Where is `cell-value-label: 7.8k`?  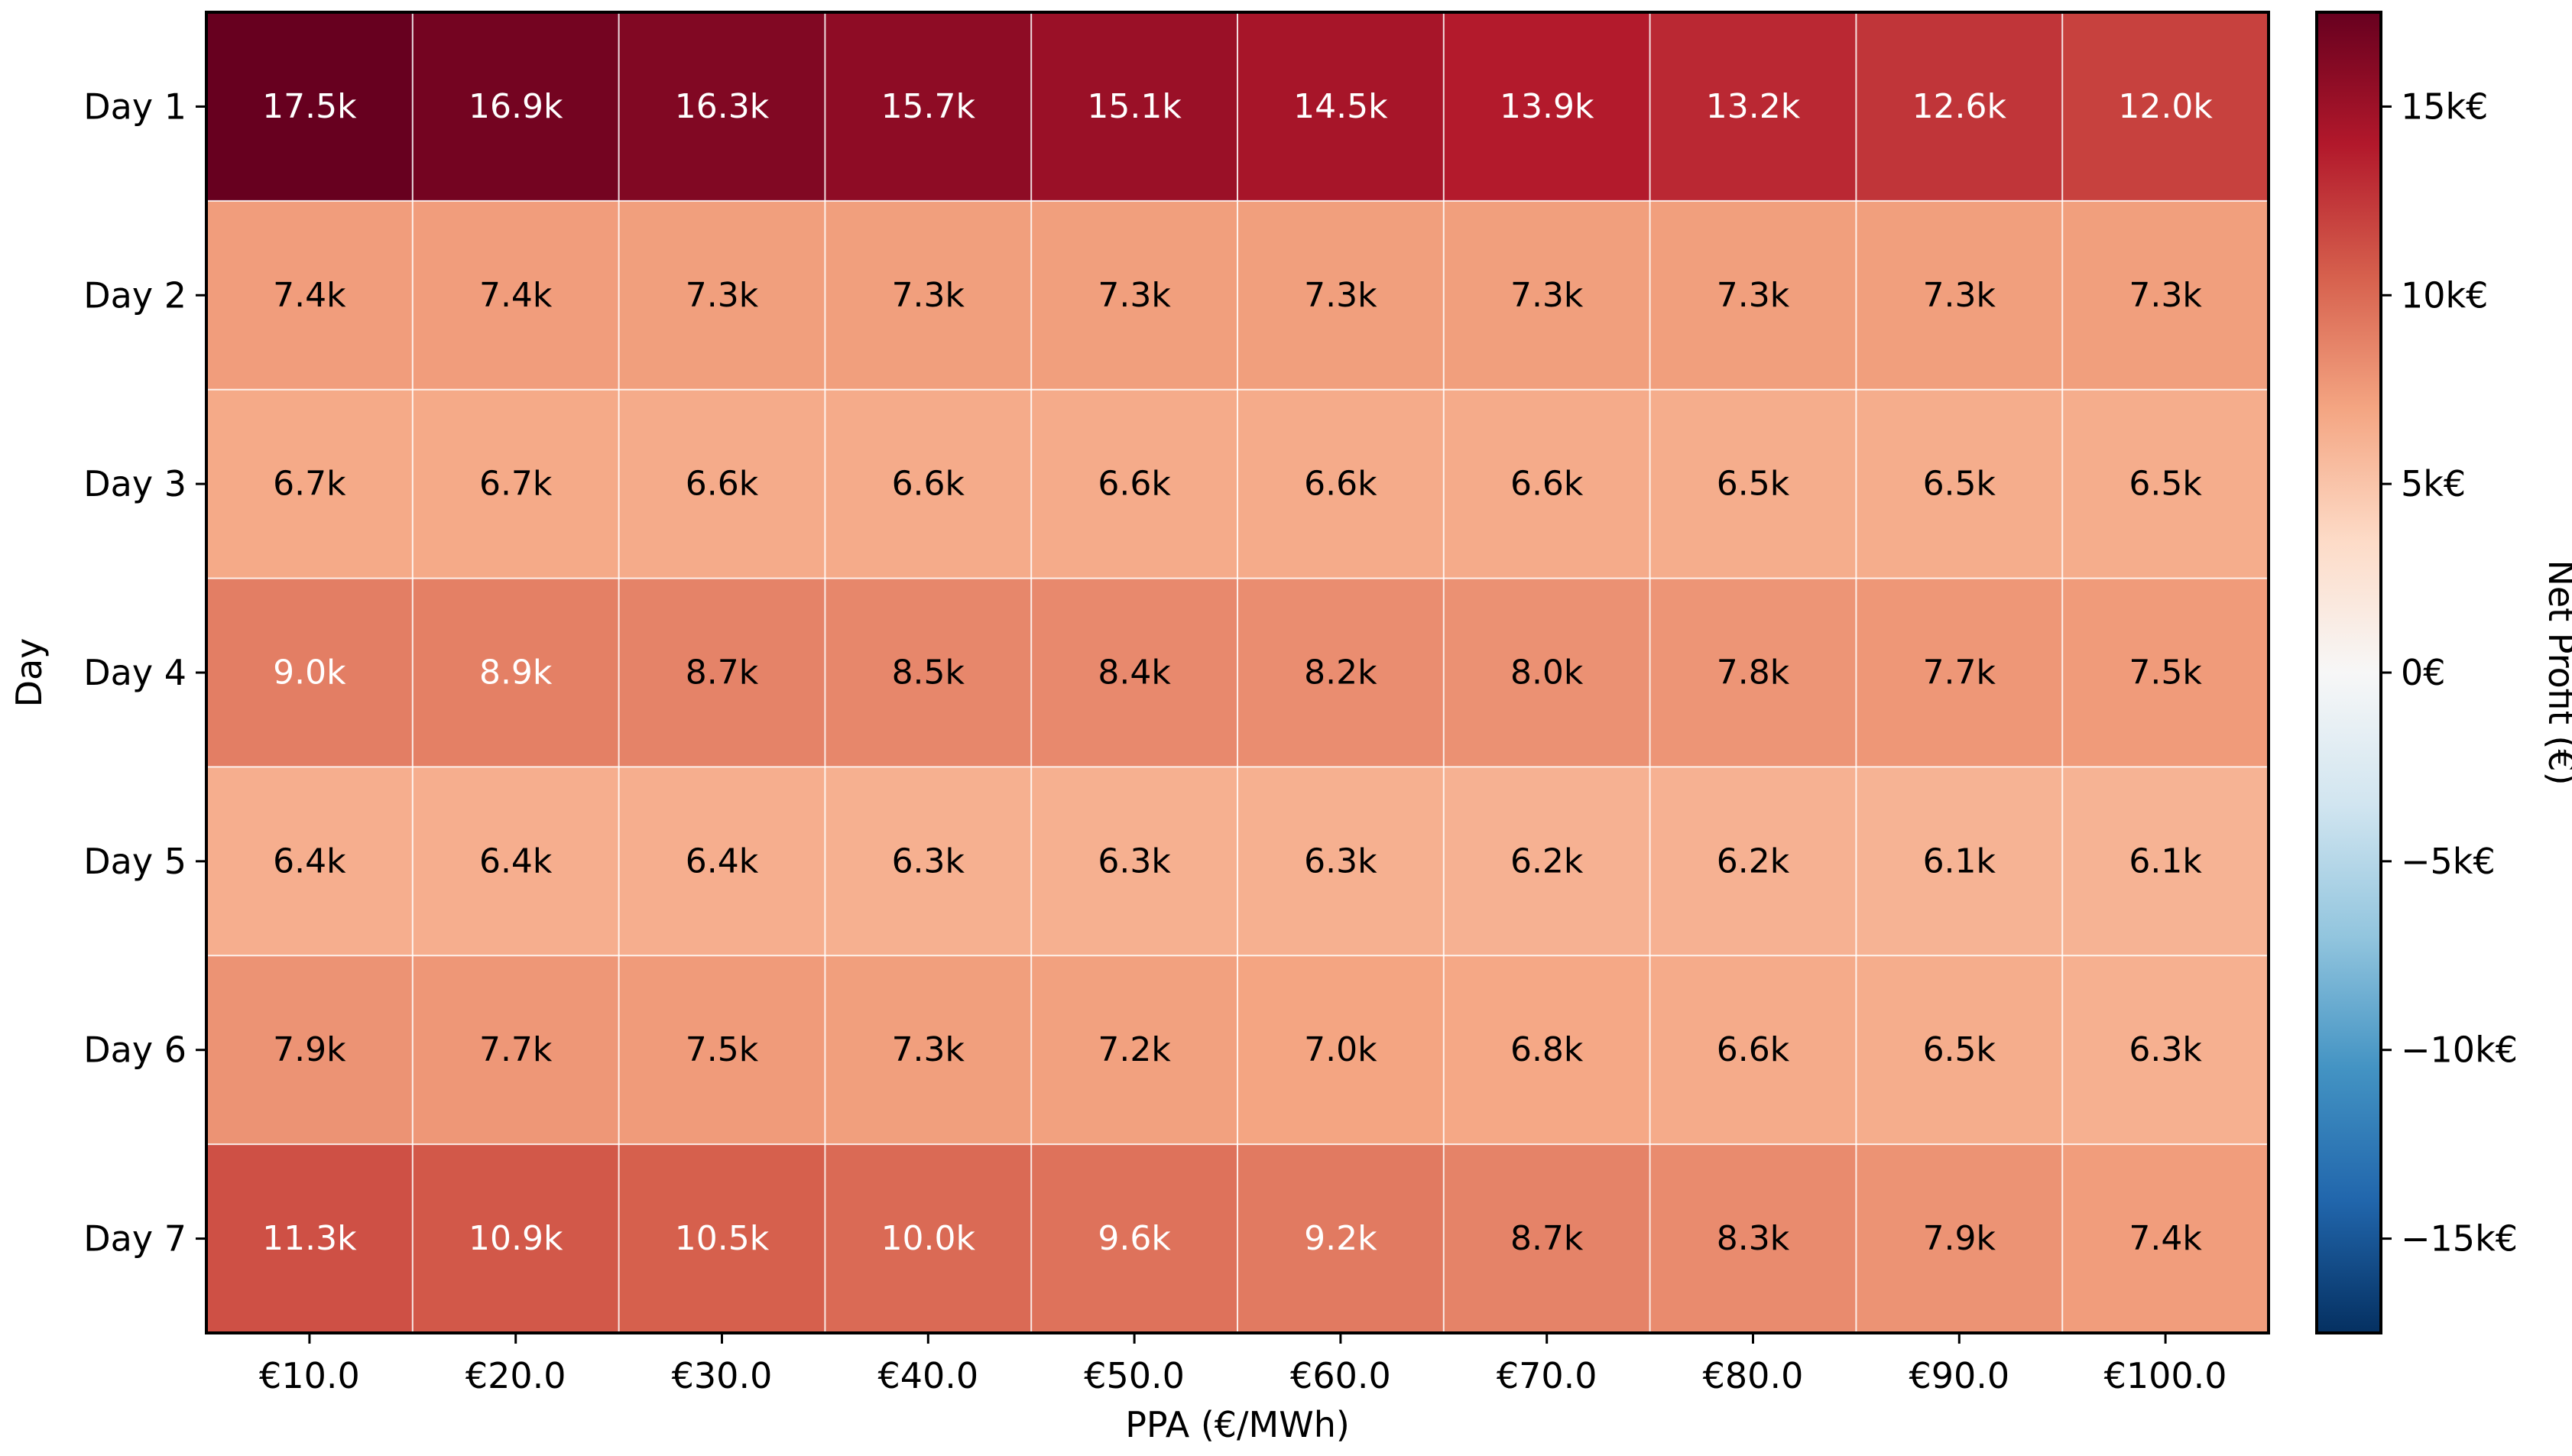 cell-value-label: 7.8k is located at coordinates (1753, 672).